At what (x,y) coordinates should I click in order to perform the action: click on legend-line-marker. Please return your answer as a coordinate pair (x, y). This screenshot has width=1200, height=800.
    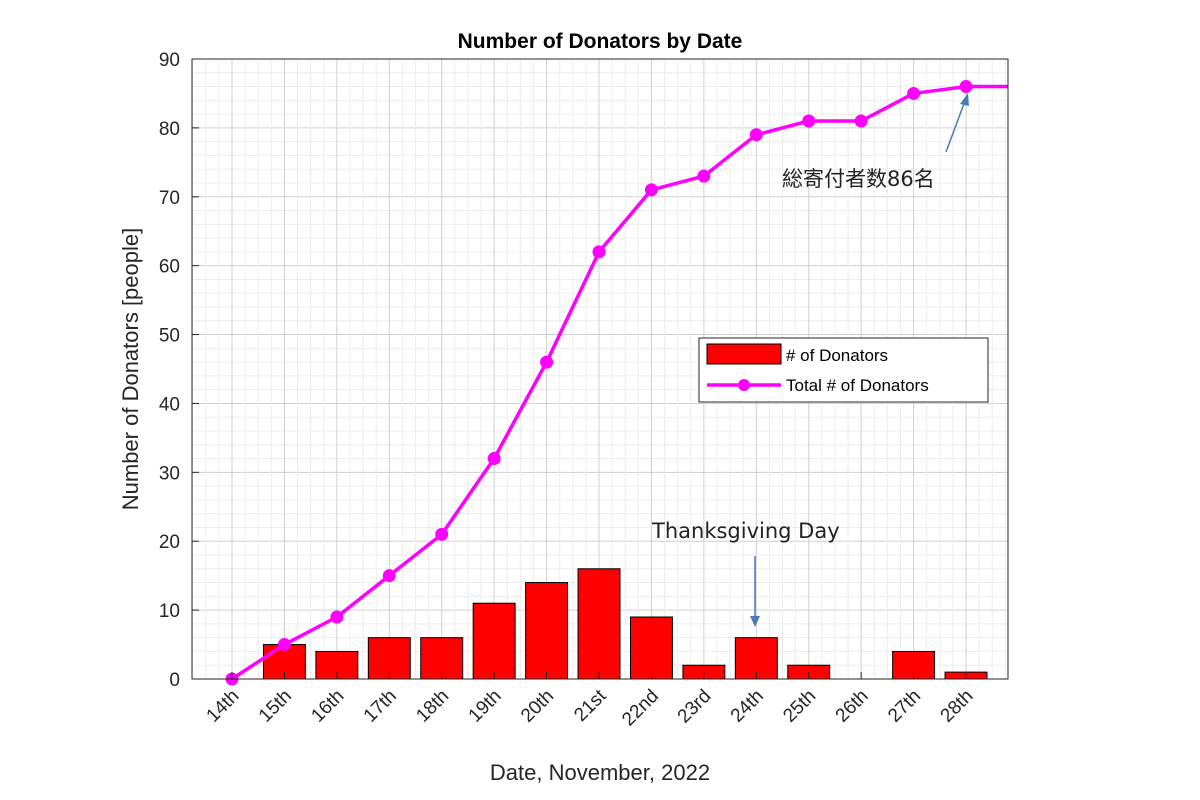
    Looking at the image, I should click on (744, 385).